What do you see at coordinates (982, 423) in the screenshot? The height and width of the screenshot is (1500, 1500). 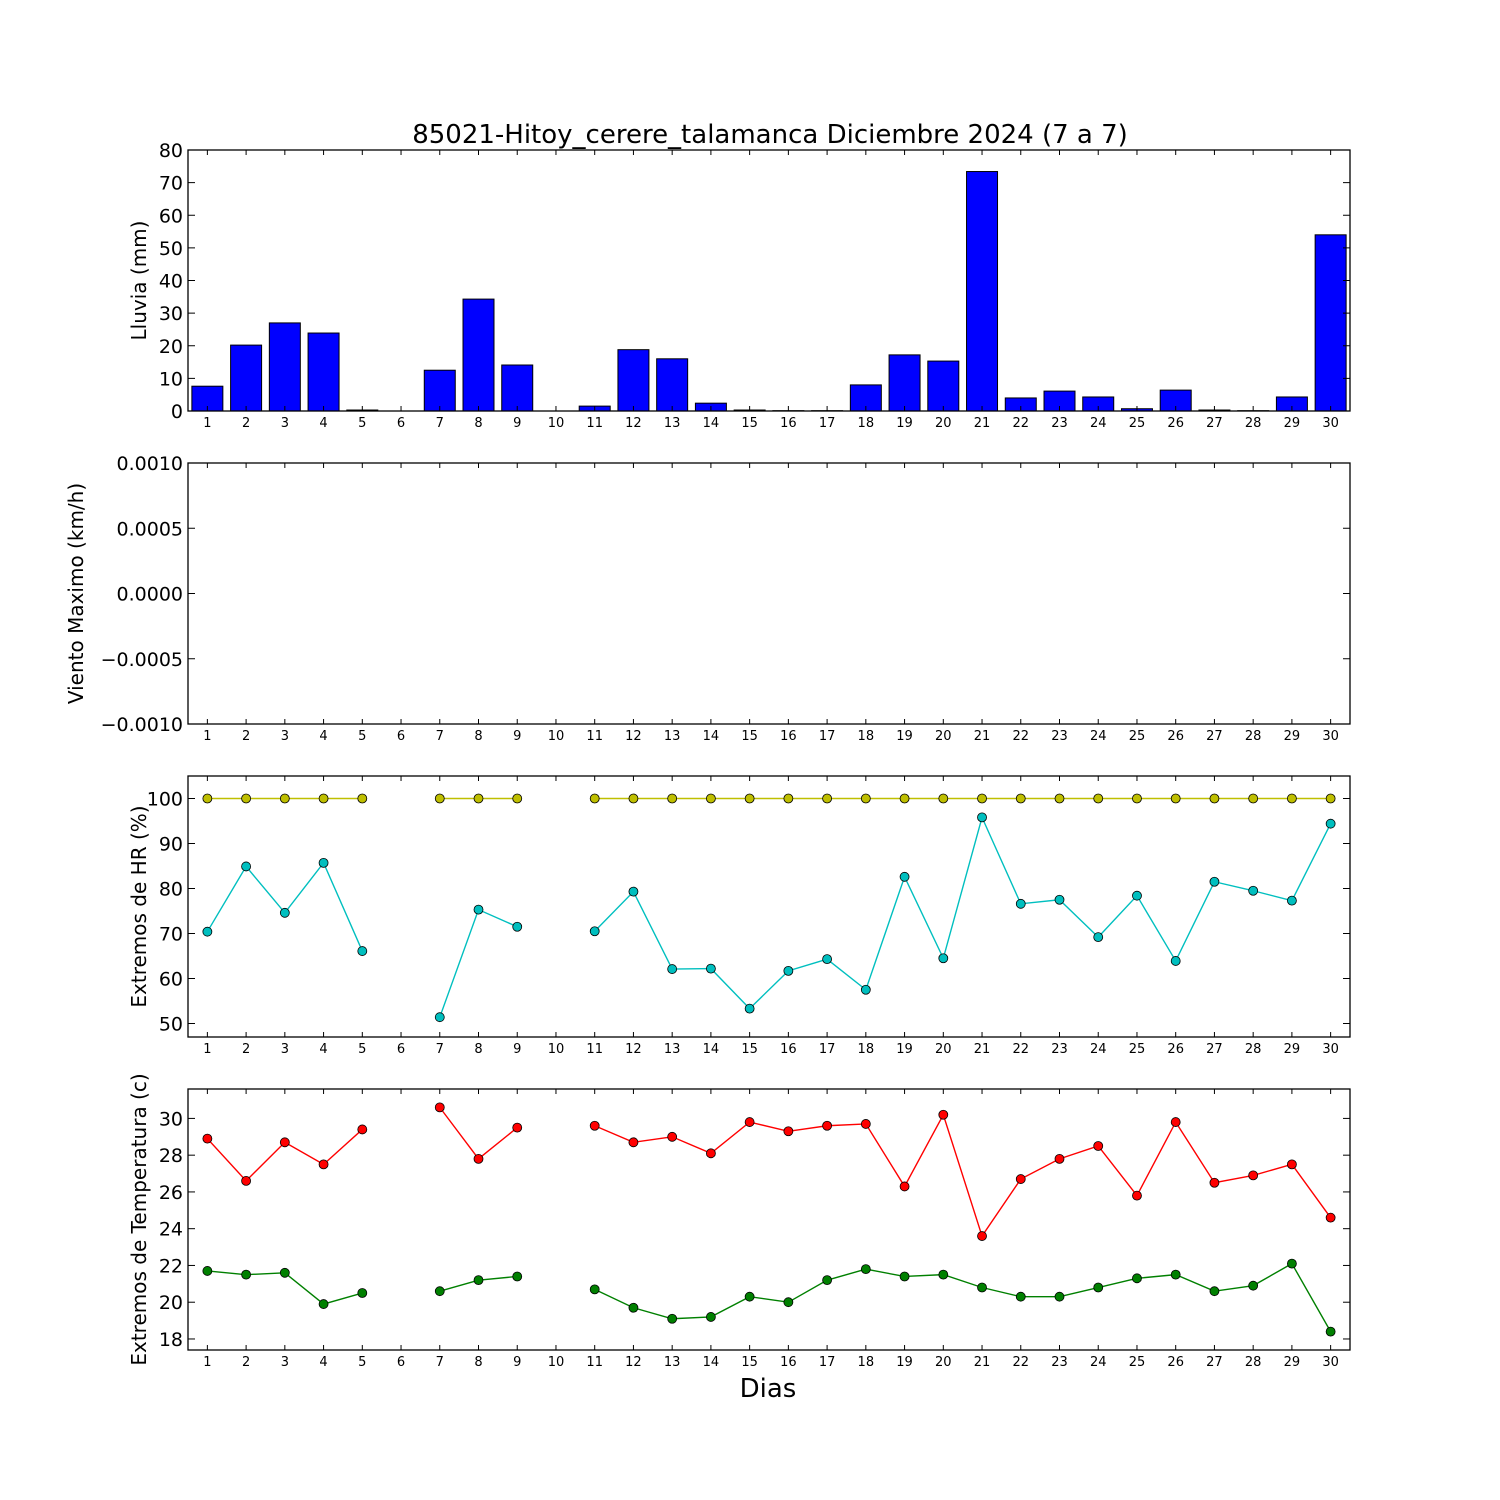 I see `x-tick-label: 21` at bounding box center [982, 423].